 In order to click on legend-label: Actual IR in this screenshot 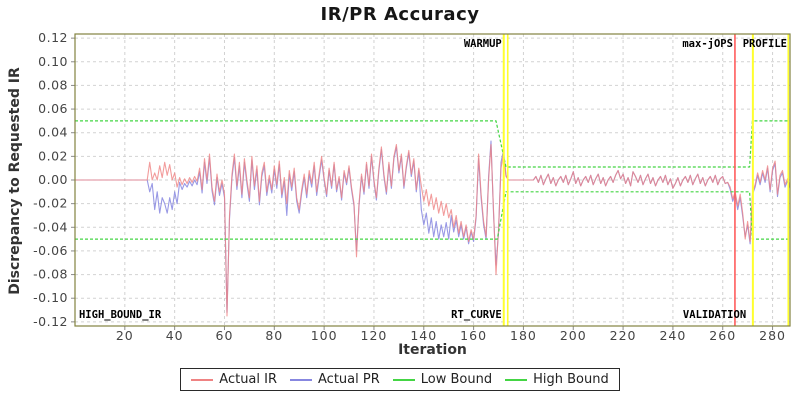, I will do `click(248, 379)`.